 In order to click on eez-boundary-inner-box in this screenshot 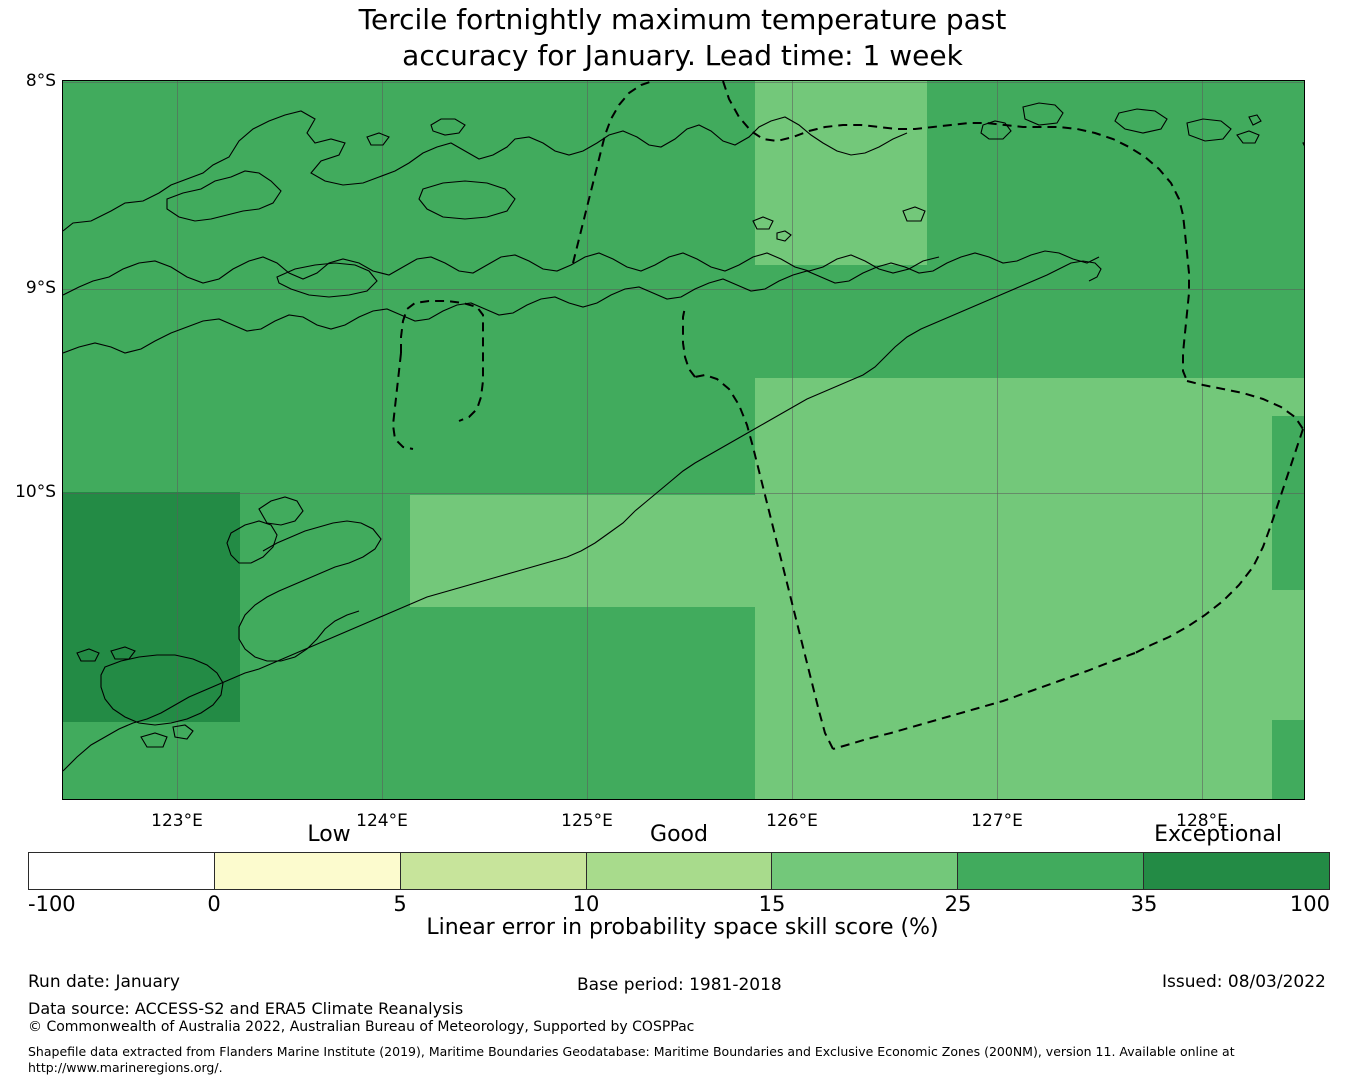, I will do `click(442, 361)`.